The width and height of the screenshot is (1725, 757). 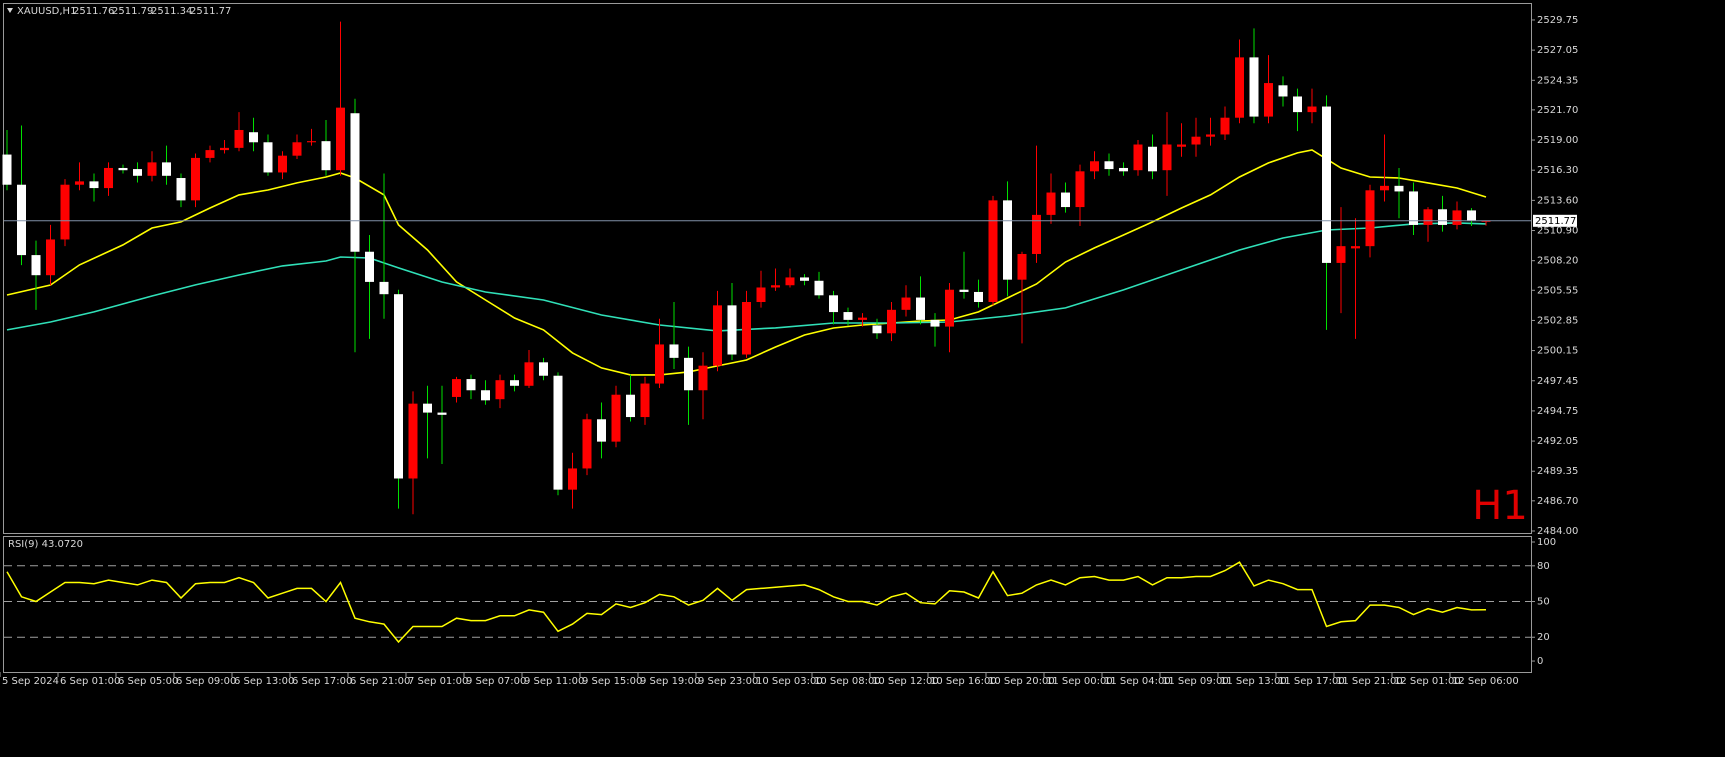 I want to click on y-tick-label: 2486.70, so click(x=1557, y=501).